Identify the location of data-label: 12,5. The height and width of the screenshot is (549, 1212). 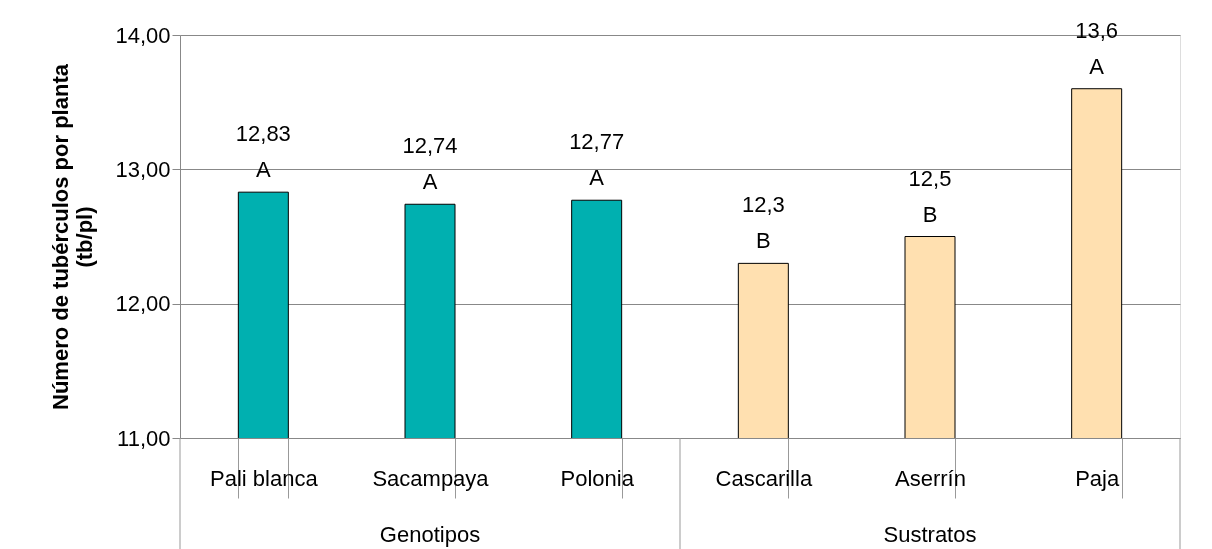
(930, 178).